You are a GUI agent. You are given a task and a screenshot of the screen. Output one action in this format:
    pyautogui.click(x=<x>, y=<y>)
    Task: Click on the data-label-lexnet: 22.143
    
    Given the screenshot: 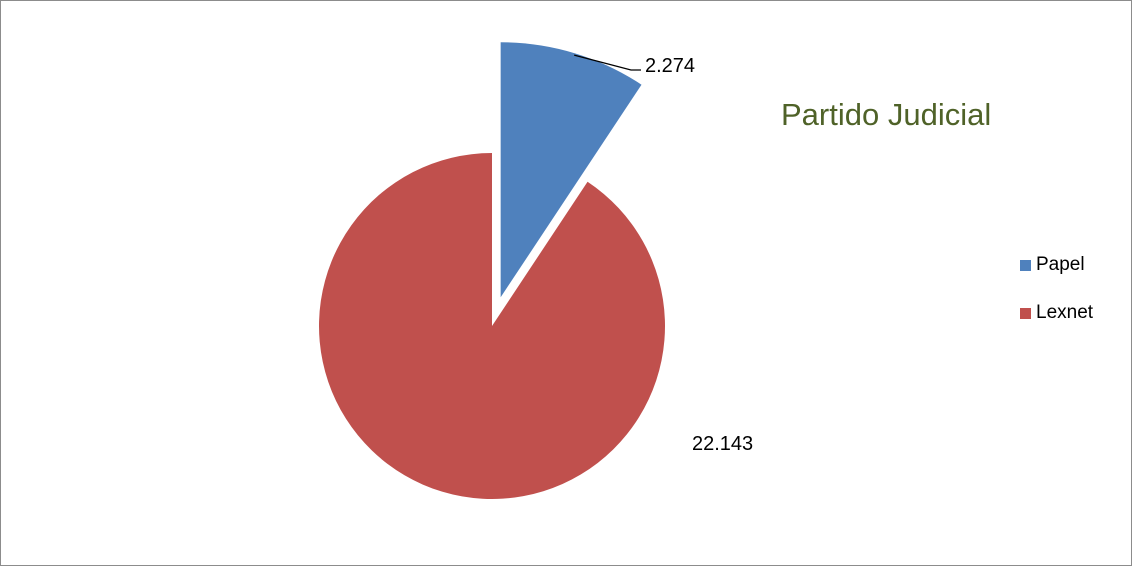 What is the action you would take?
    pyautogui.click(x=723, y=444)
    